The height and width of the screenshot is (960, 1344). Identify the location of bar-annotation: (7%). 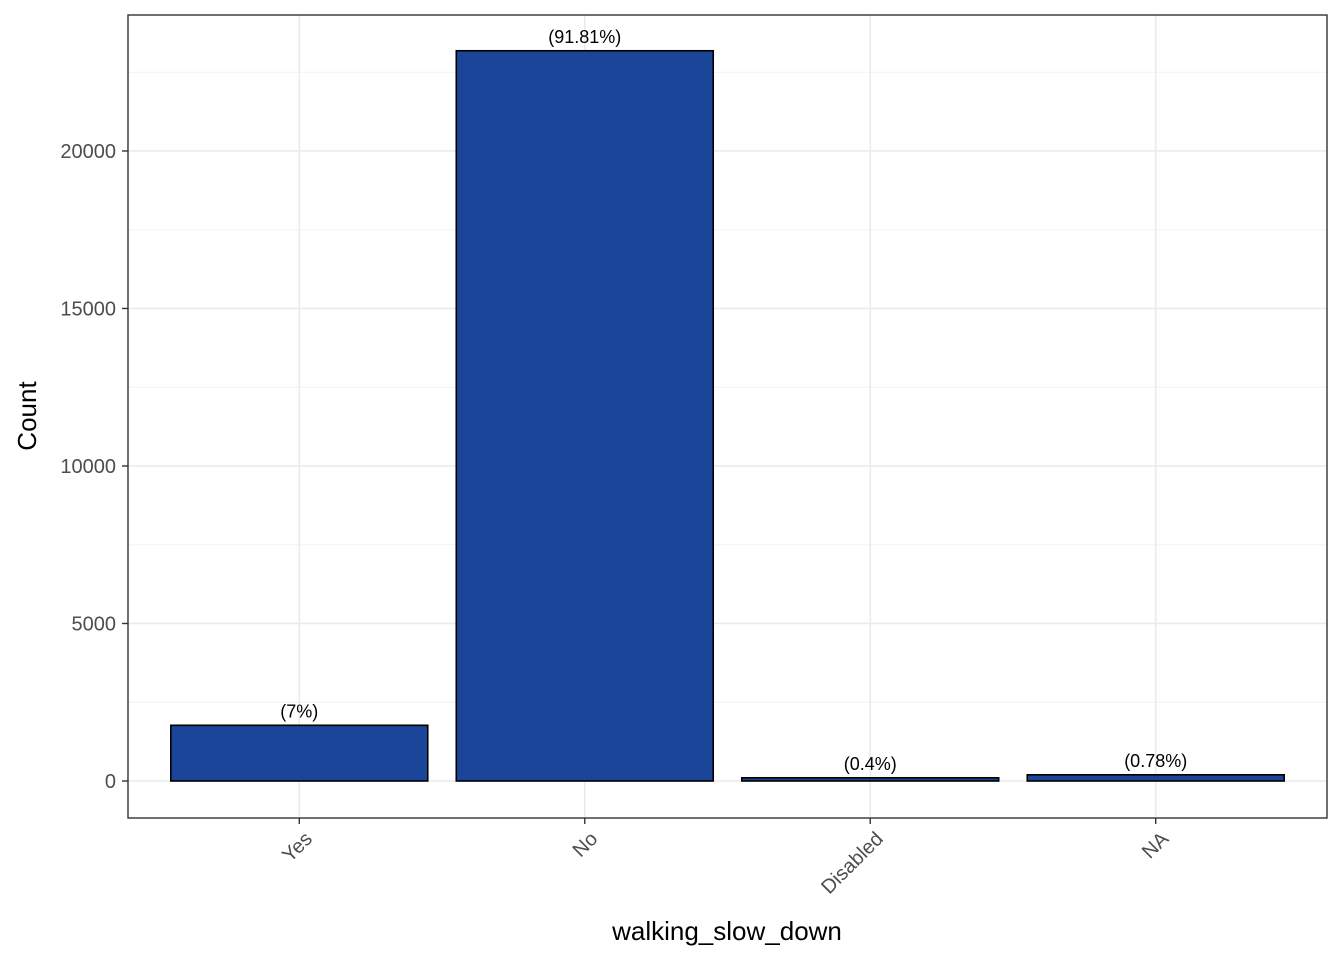
(299, 711).